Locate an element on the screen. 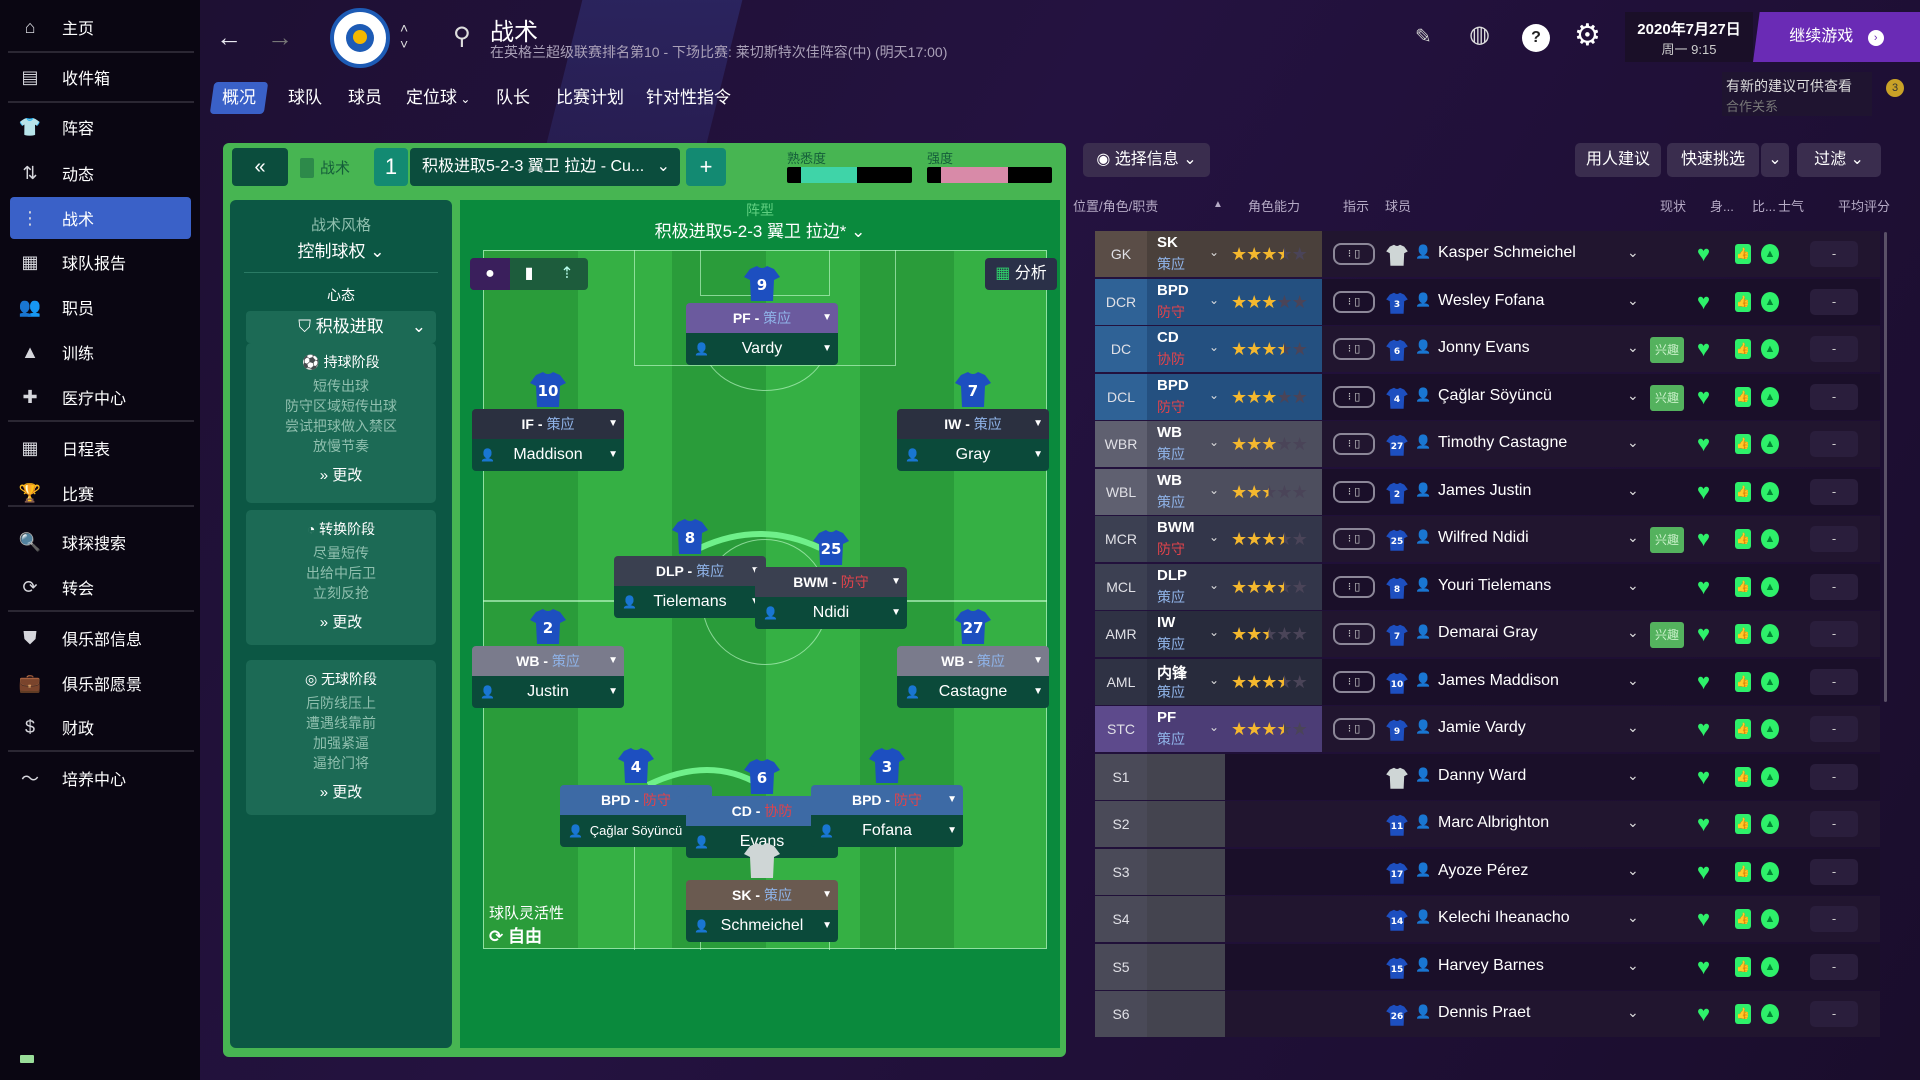 The height and width of the screenshot is (1080, 1920). player-card: WB - 策应 ▼ 👤 Justin ▼ is located at coordinates (548, 677).